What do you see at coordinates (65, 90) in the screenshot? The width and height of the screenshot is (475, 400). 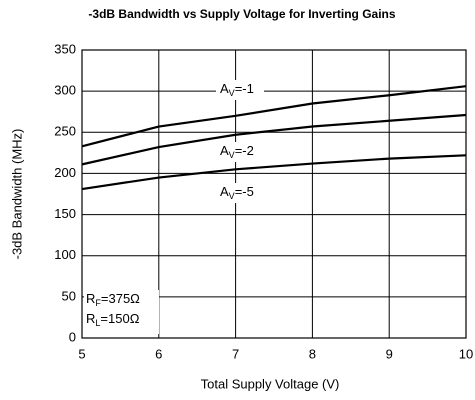 I see `y-tick-label: 300` at bounding box center [65, 90].